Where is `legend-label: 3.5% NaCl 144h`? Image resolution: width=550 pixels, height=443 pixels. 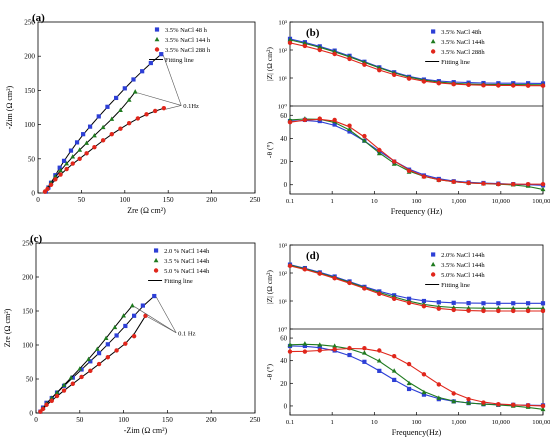
legend-label: 3.5% NaCl 144h is located at coordinates (463, 42).